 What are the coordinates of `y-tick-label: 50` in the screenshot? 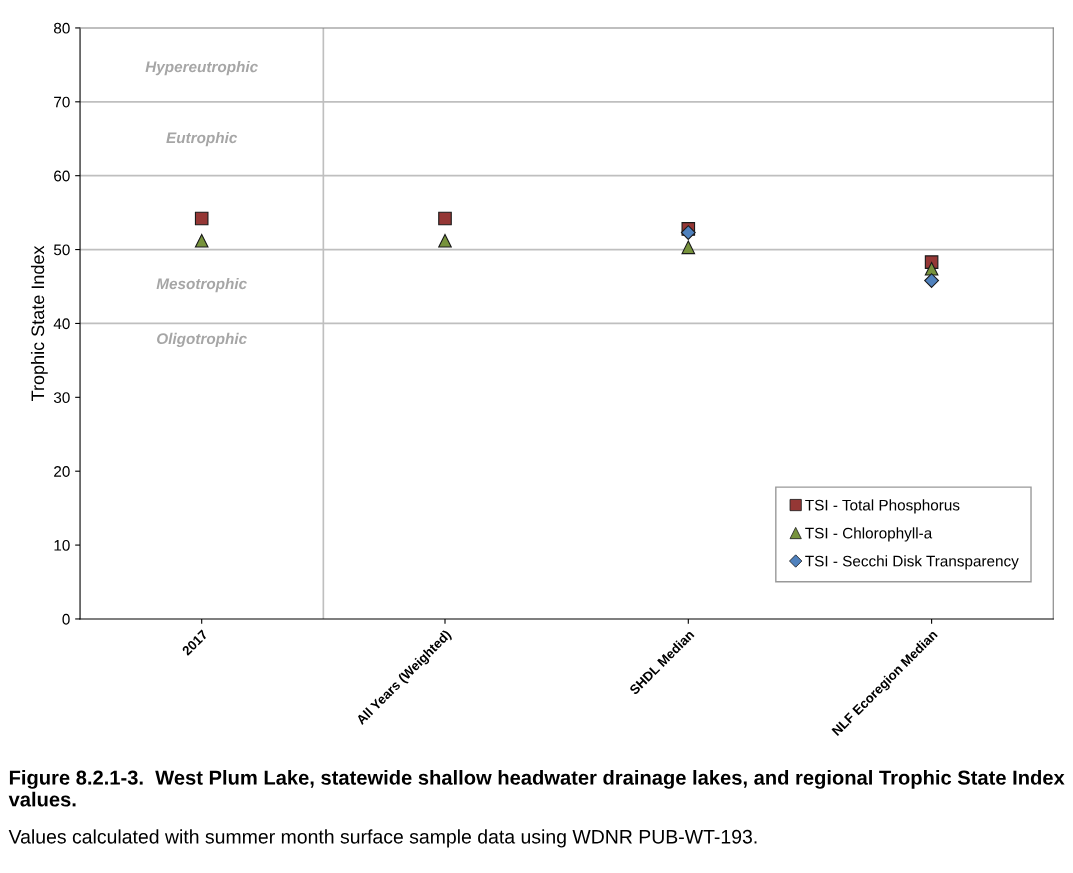 It's located at (61, 250).